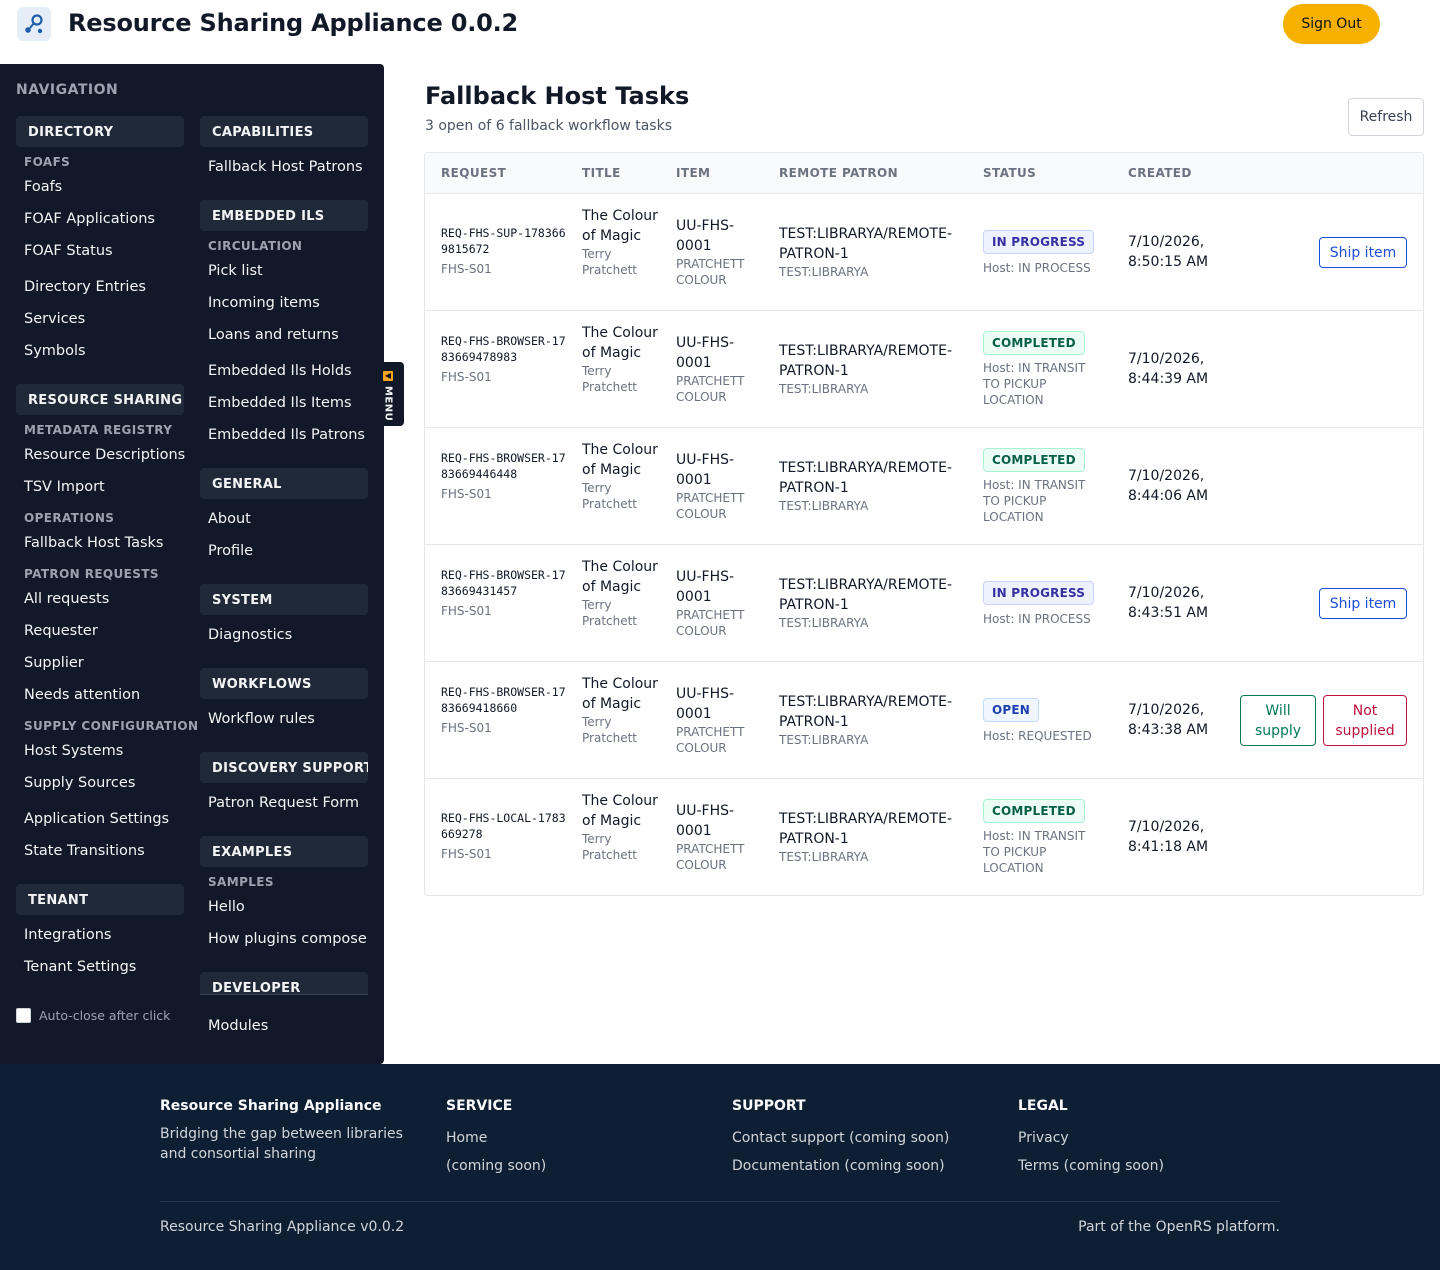 Image resolution: width=1440 pixels, height=1270 pixels. I want to click on sidebar-section-embedded-ils: EMBEDDED ILS, so click(284, 215).